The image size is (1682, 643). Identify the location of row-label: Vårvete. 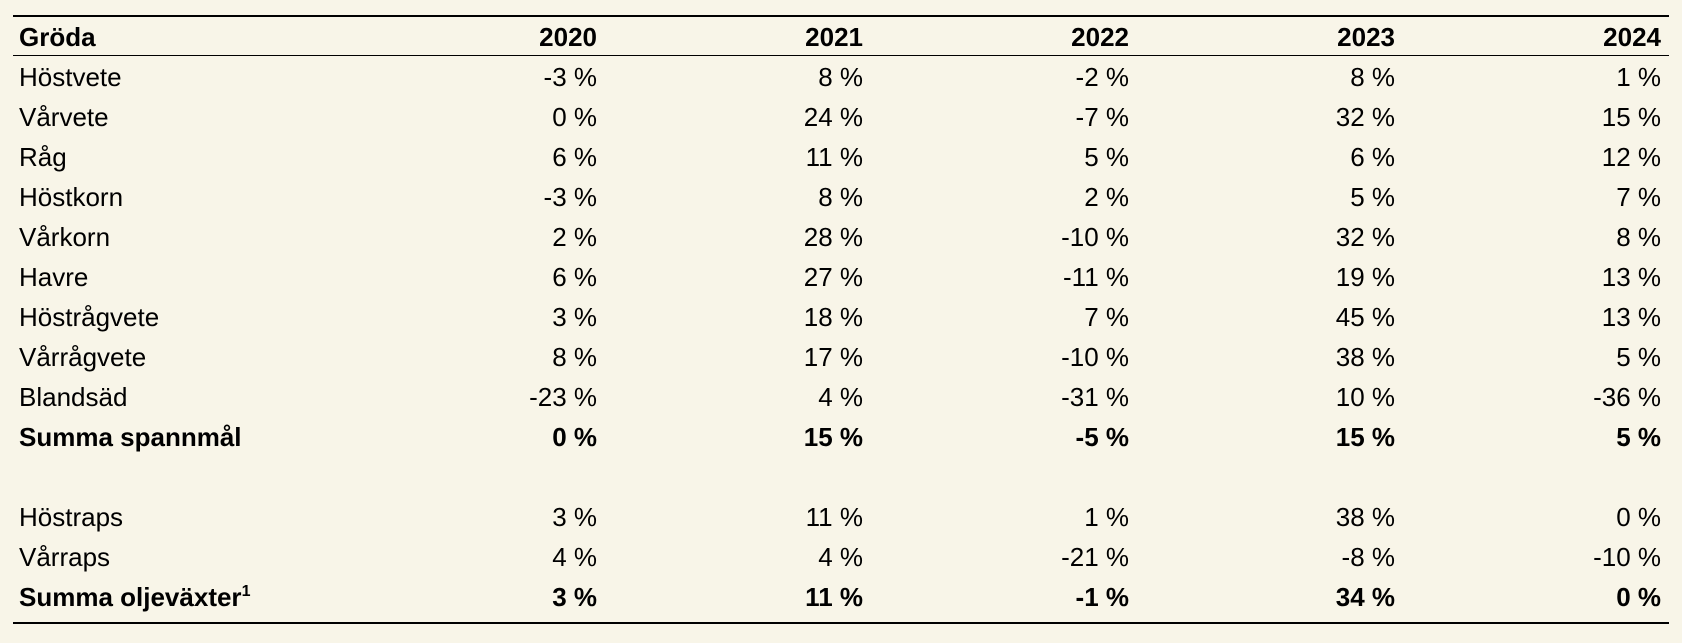
(64, 117).